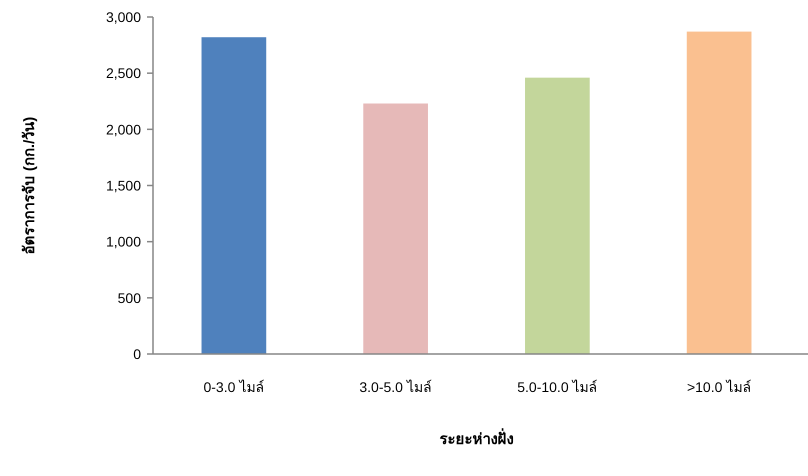 This screenshot has height=476, width=808. Describe the element at coordinates (124, 17) in the screenshot. I see `y-tick-label: 3,000` at that location.